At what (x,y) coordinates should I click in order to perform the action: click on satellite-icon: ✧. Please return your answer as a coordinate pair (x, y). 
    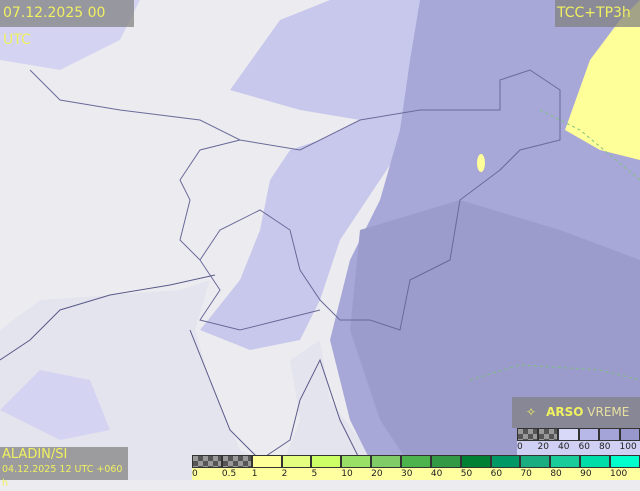
    Looking at the image, I should click on (531, 412).